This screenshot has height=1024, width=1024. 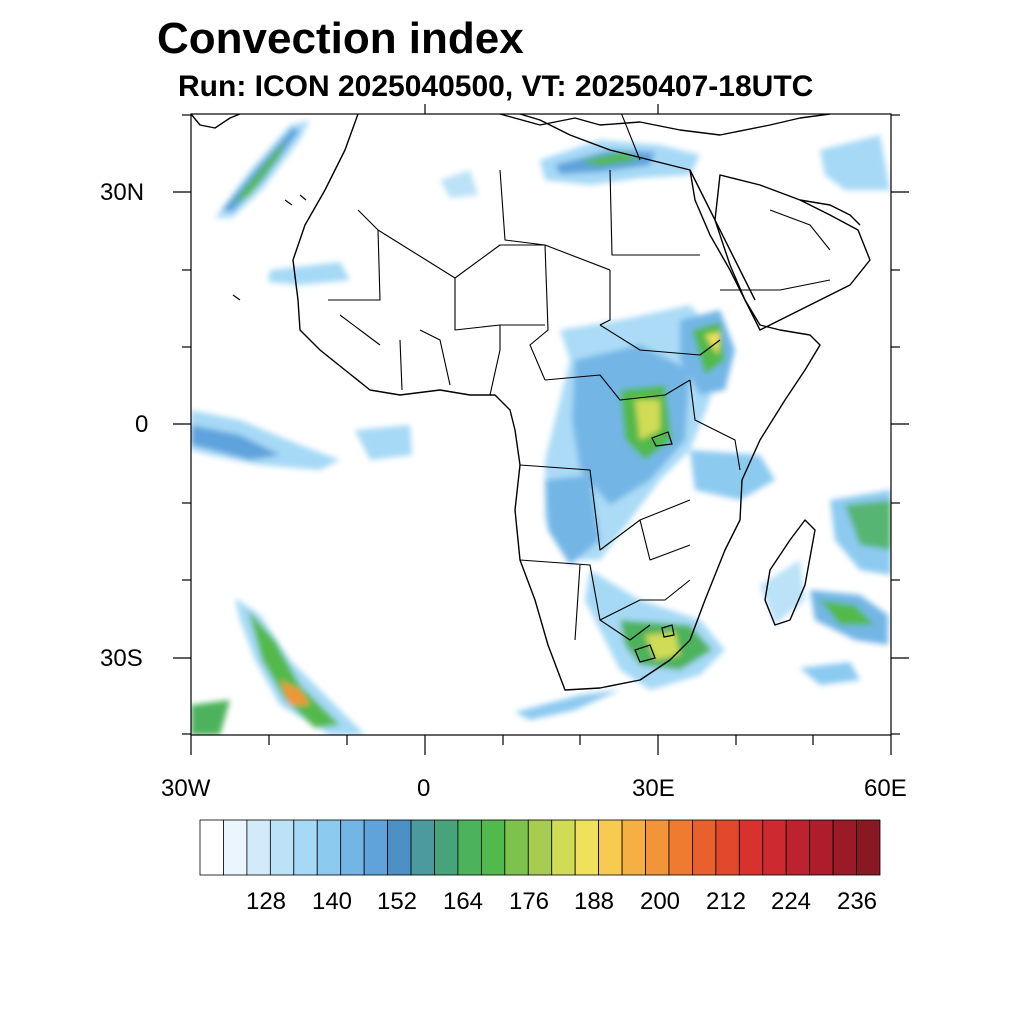 What do you see at coordinates (301, 440) in the screenshot?
I see `convection-equatorial-atlantic` at bounding box center [301, 440].